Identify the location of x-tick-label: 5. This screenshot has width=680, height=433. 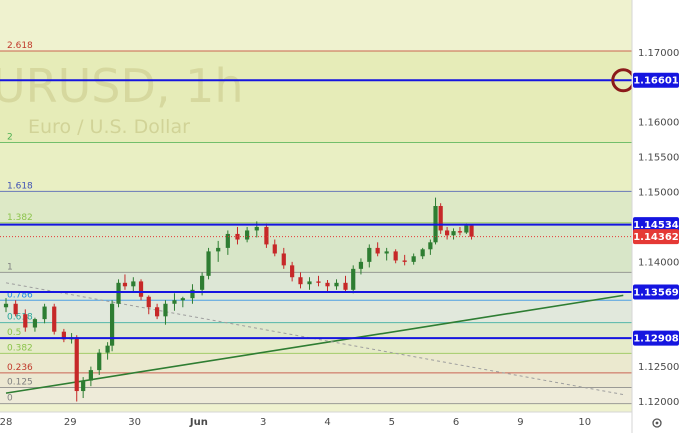
(392, 422).